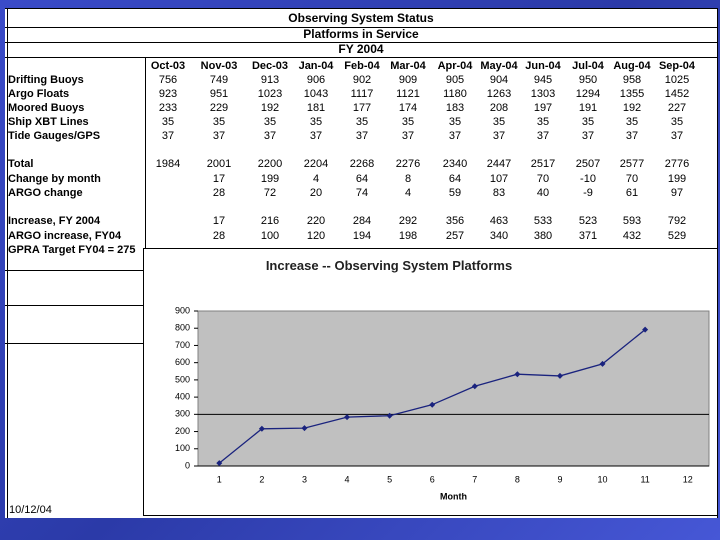 The image size is (720, 540). I want to click on cell: 97, so click(677, 193).